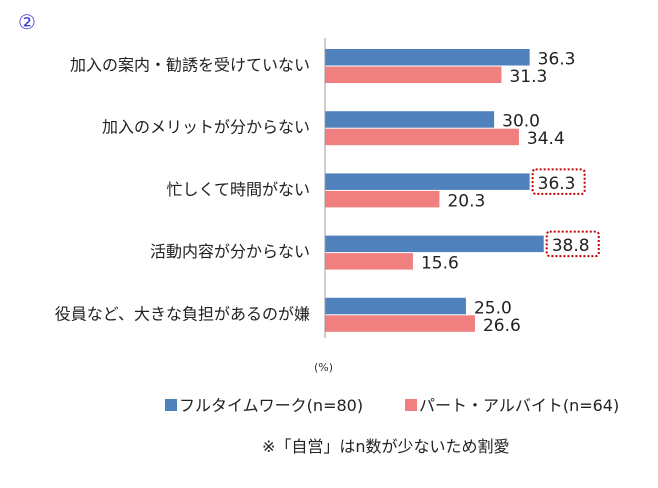 This screenshot has width=658, height=488. Describe the element at coordinates (206, 127) in the screenshot. I see `category-label: 加入のメリットが分からない` at that location.